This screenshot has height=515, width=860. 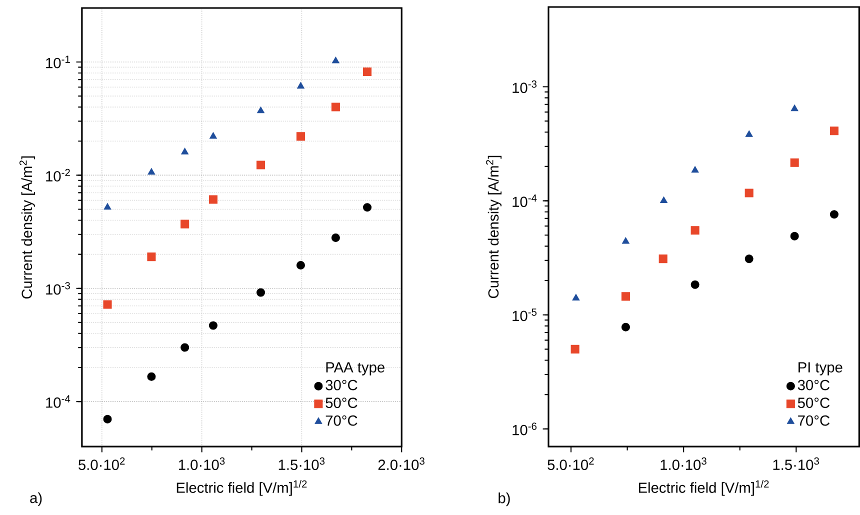 I want to click on x-tick-label: 2.0·10$^{3}$, so click(x=401, y=464).